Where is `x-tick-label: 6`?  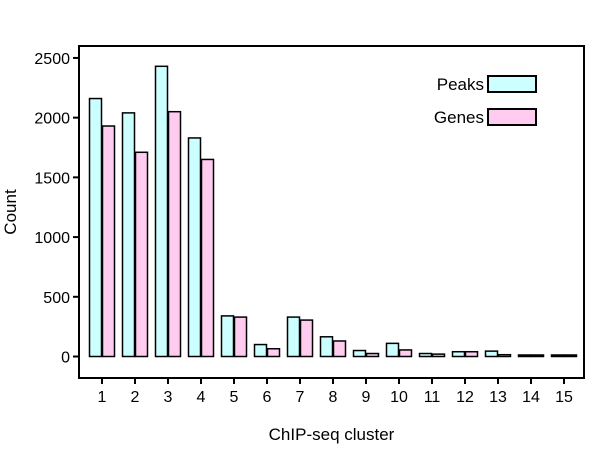 x-tick-label: 6 is located at coordinates (267, 397).